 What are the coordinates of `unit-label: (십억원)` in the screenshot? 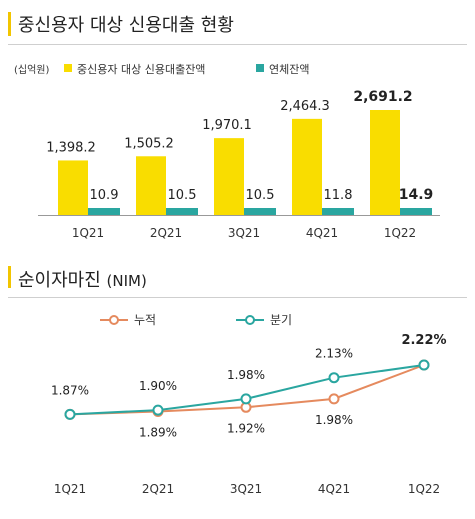 It's located at (32, 70).